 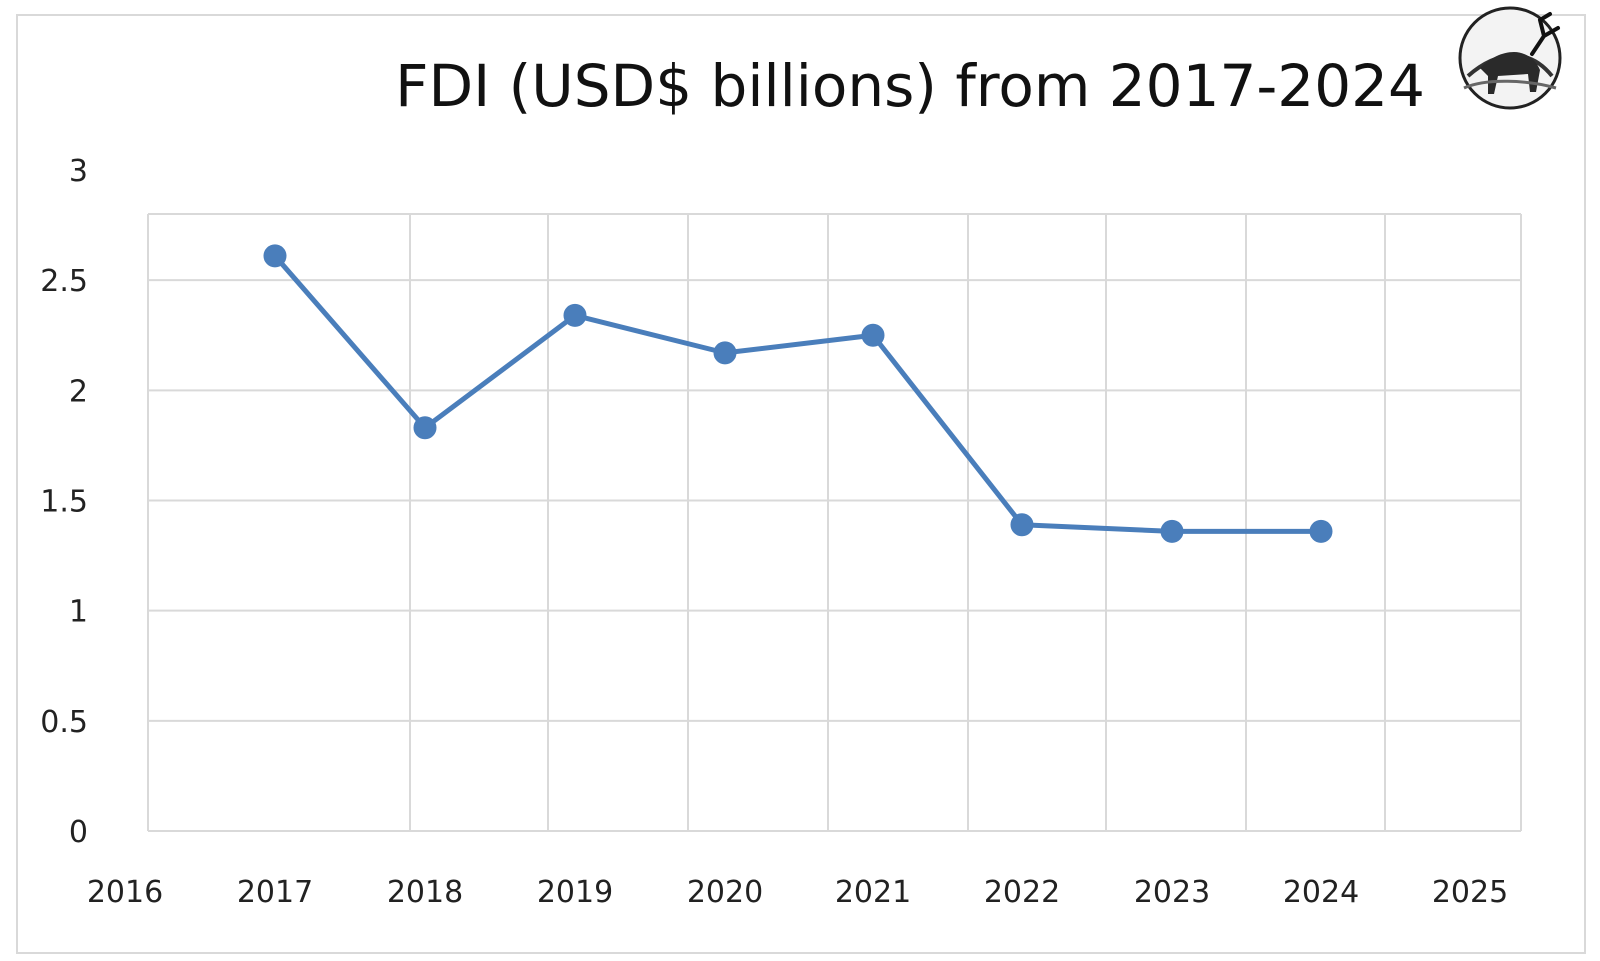 I want to click on y-tick-label: 3, so click(x=78, y=171).